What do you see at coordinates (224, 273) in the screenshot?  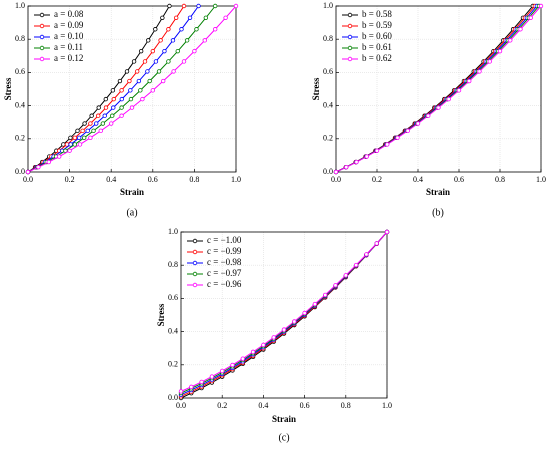 I see `legend-label: c = −0.97` at bounding box center [224, 273].